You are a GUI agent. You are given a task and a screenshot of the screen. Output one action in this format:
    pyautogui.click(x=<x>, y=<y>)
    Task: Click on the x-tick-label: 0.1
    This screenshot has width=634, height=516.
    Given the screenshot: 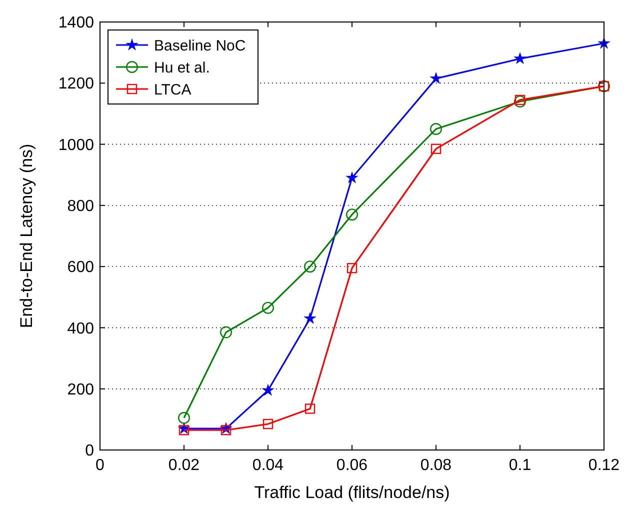 What is the action you would take?
    pyautogui.click(x=520, y=465)
    